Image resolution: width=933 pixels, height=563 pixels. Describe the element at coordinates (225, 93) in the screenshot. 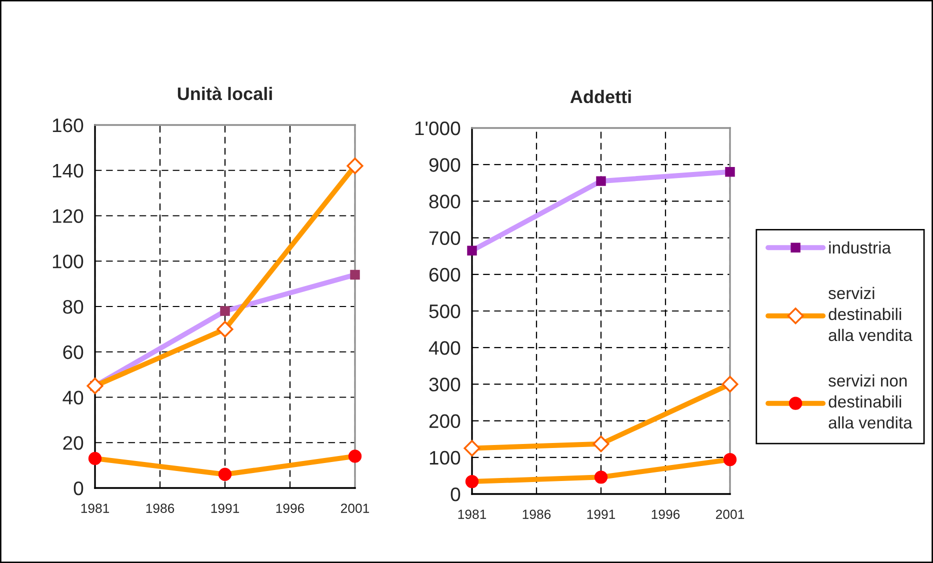

I see `chart-title: Unità locali` at that location.